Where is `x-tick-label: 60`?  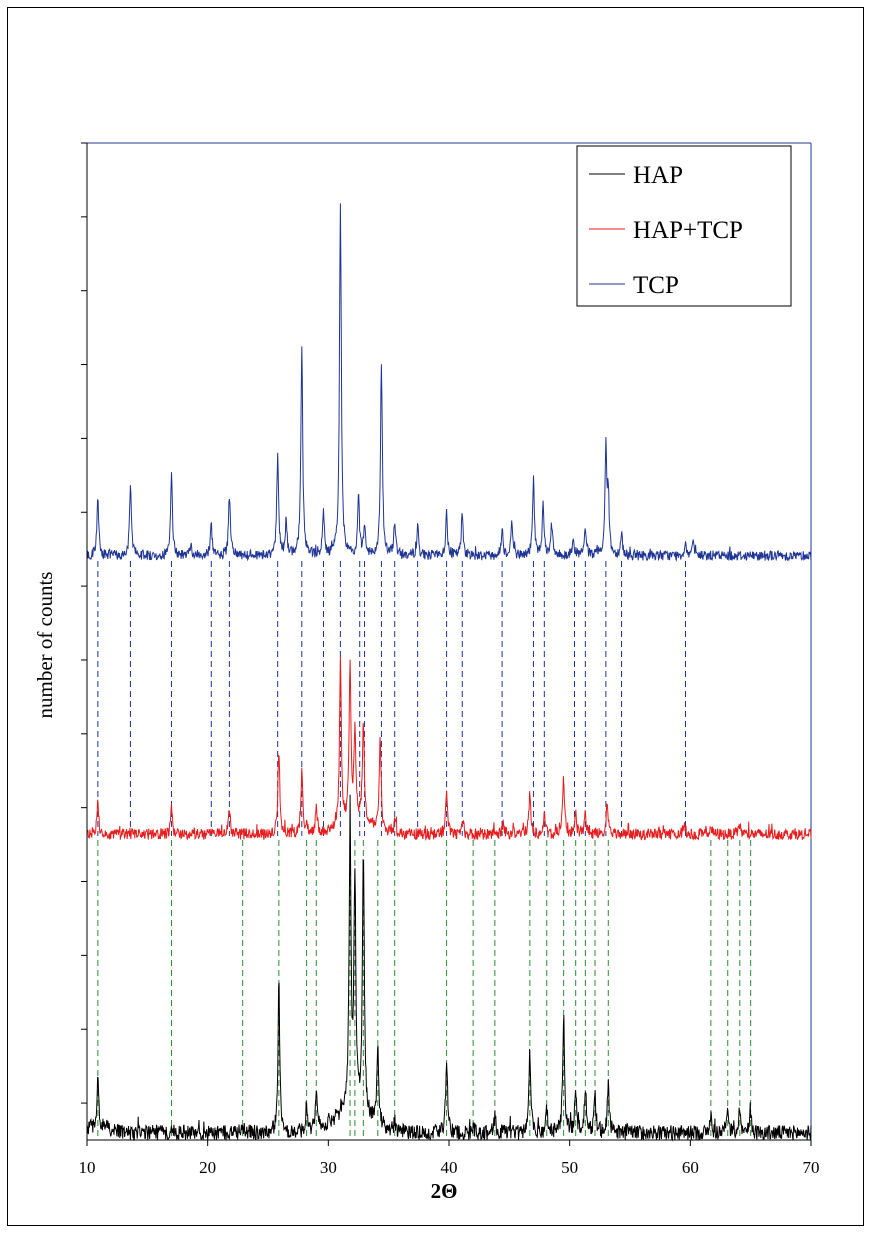 x-tick-label: 60 is located at coordinates (690, 1167).